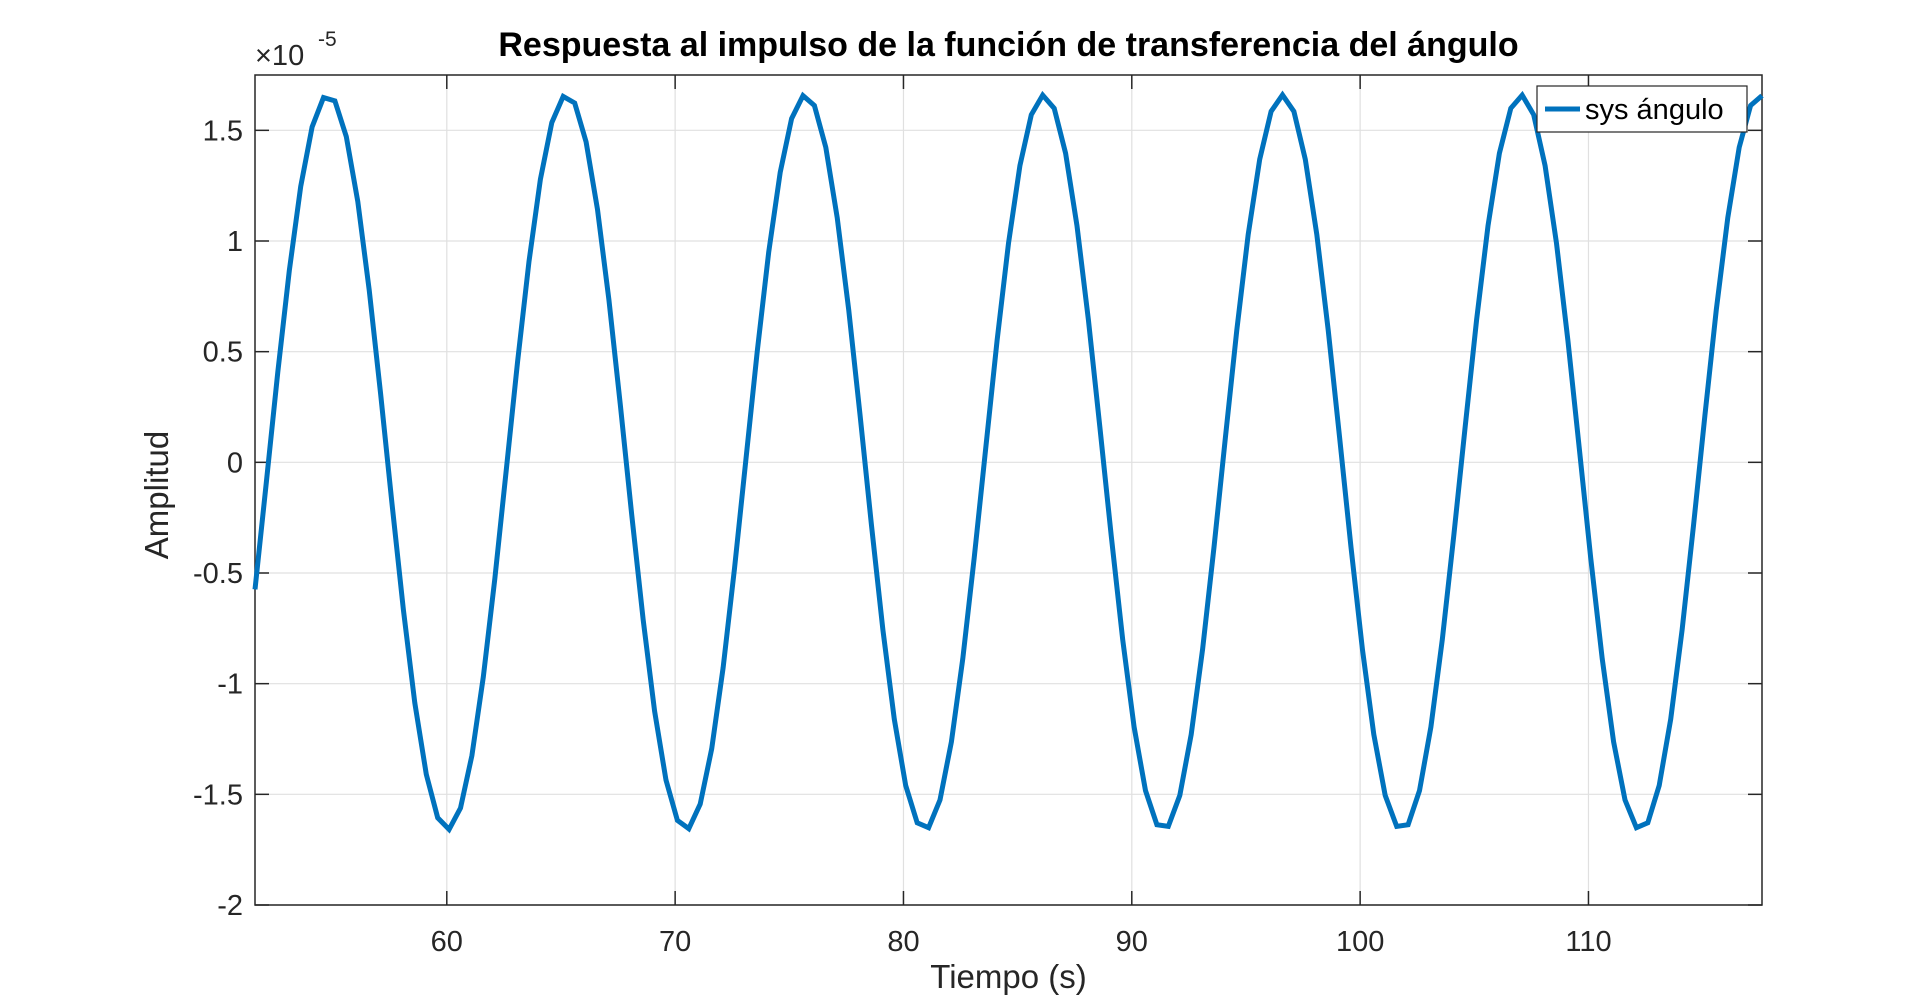 The image size is (1920, 1008). I want to click on x-tick-label: 70, so click(675, 942).